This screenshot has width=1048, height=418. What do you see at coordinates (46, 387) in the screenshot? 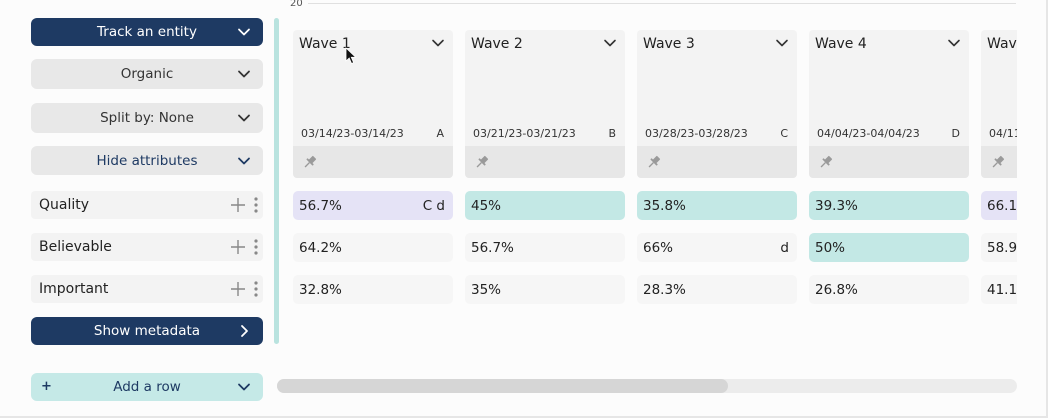
I see `plus-icon: +` at bounding box center [46, 387].